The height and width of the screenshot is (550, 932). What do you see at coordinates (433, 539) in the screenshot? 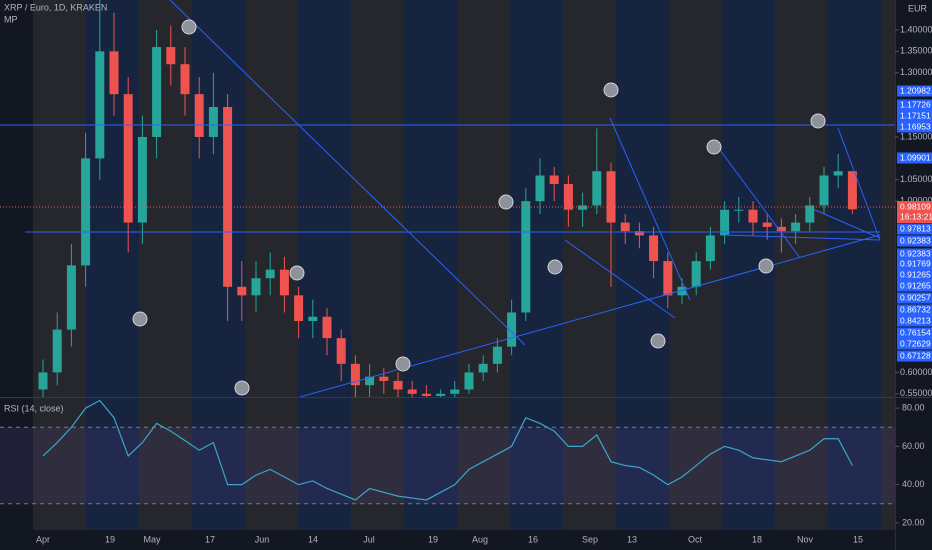
I see `x-tick-label: 19` at bounding box center [433, 539].